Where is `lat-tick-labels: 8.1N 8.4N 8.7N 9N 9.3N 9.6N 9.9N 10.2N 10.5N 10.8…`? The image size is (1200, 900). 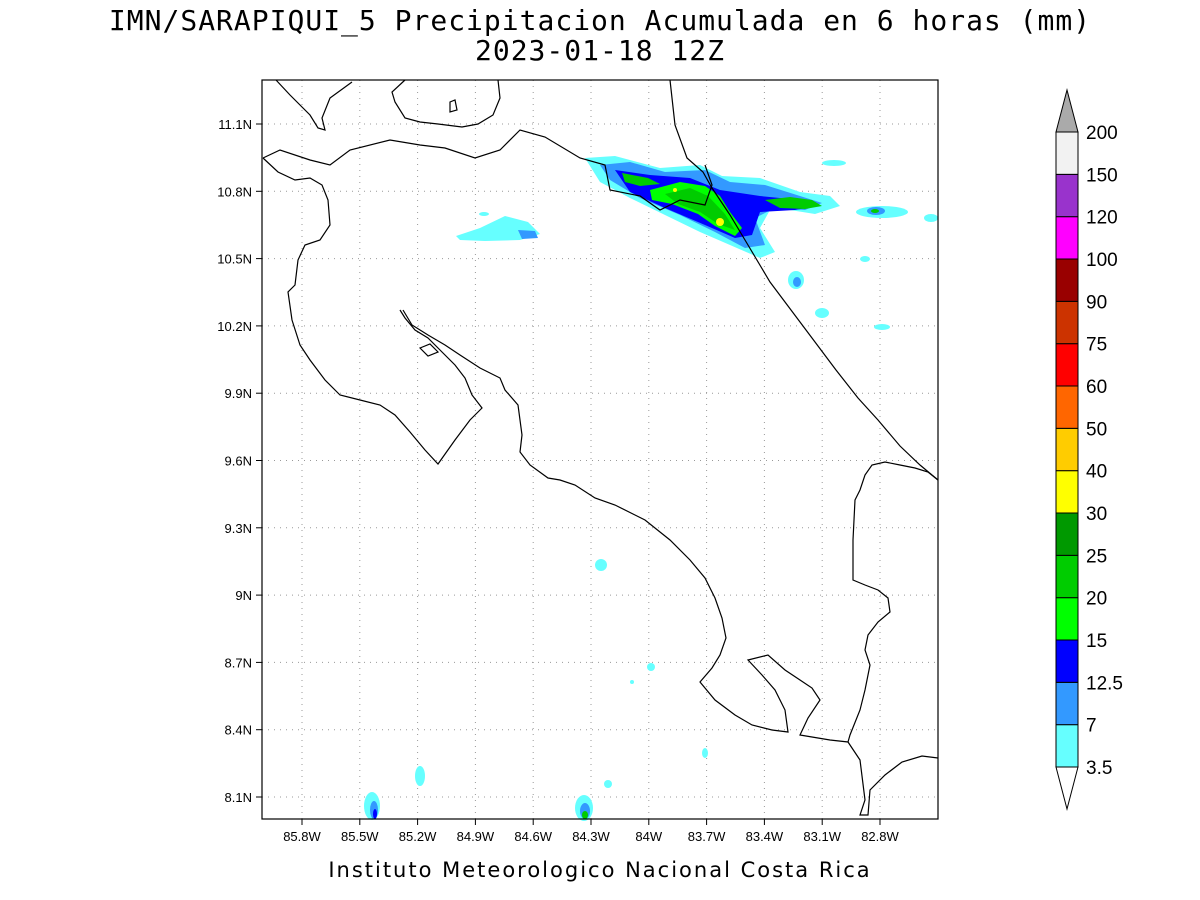
lat-tick-labels: 8.1N 8.4N 8.7N 9N 9.3N 9.6N 9.9N 10.2N 10.5N 10.8… is located at coordinates (239, 461).